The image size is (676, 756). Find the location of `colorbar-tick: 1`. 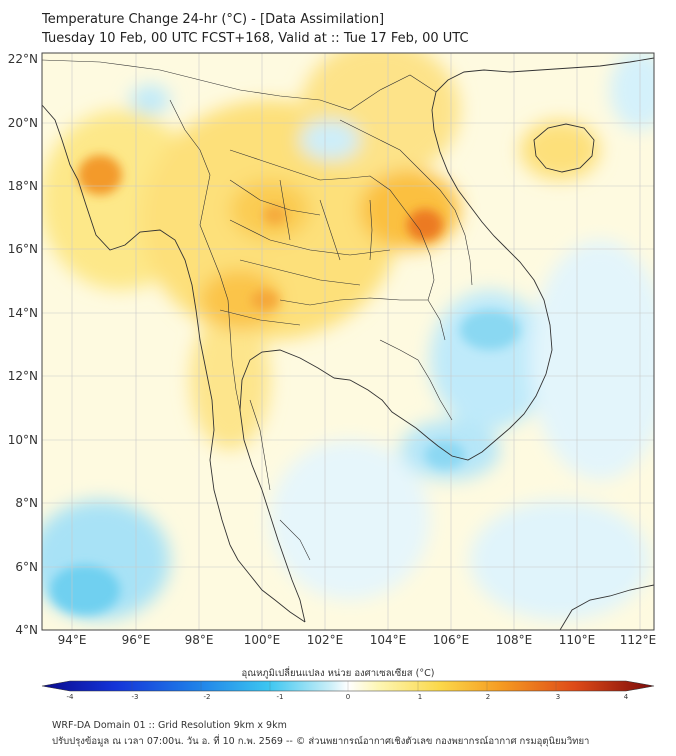

colorbar-tick: 1 is located at coordinates (420, 697).